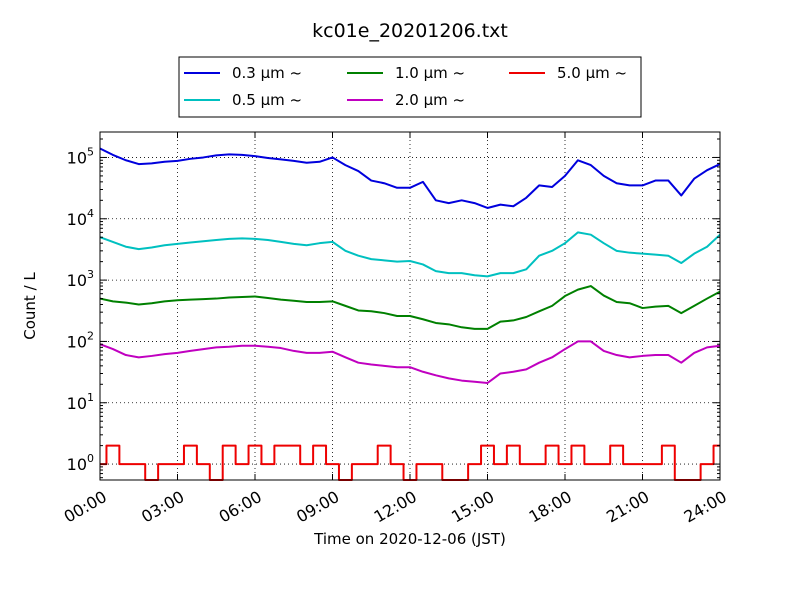  I want to click on legend-box, so click(410, 87).